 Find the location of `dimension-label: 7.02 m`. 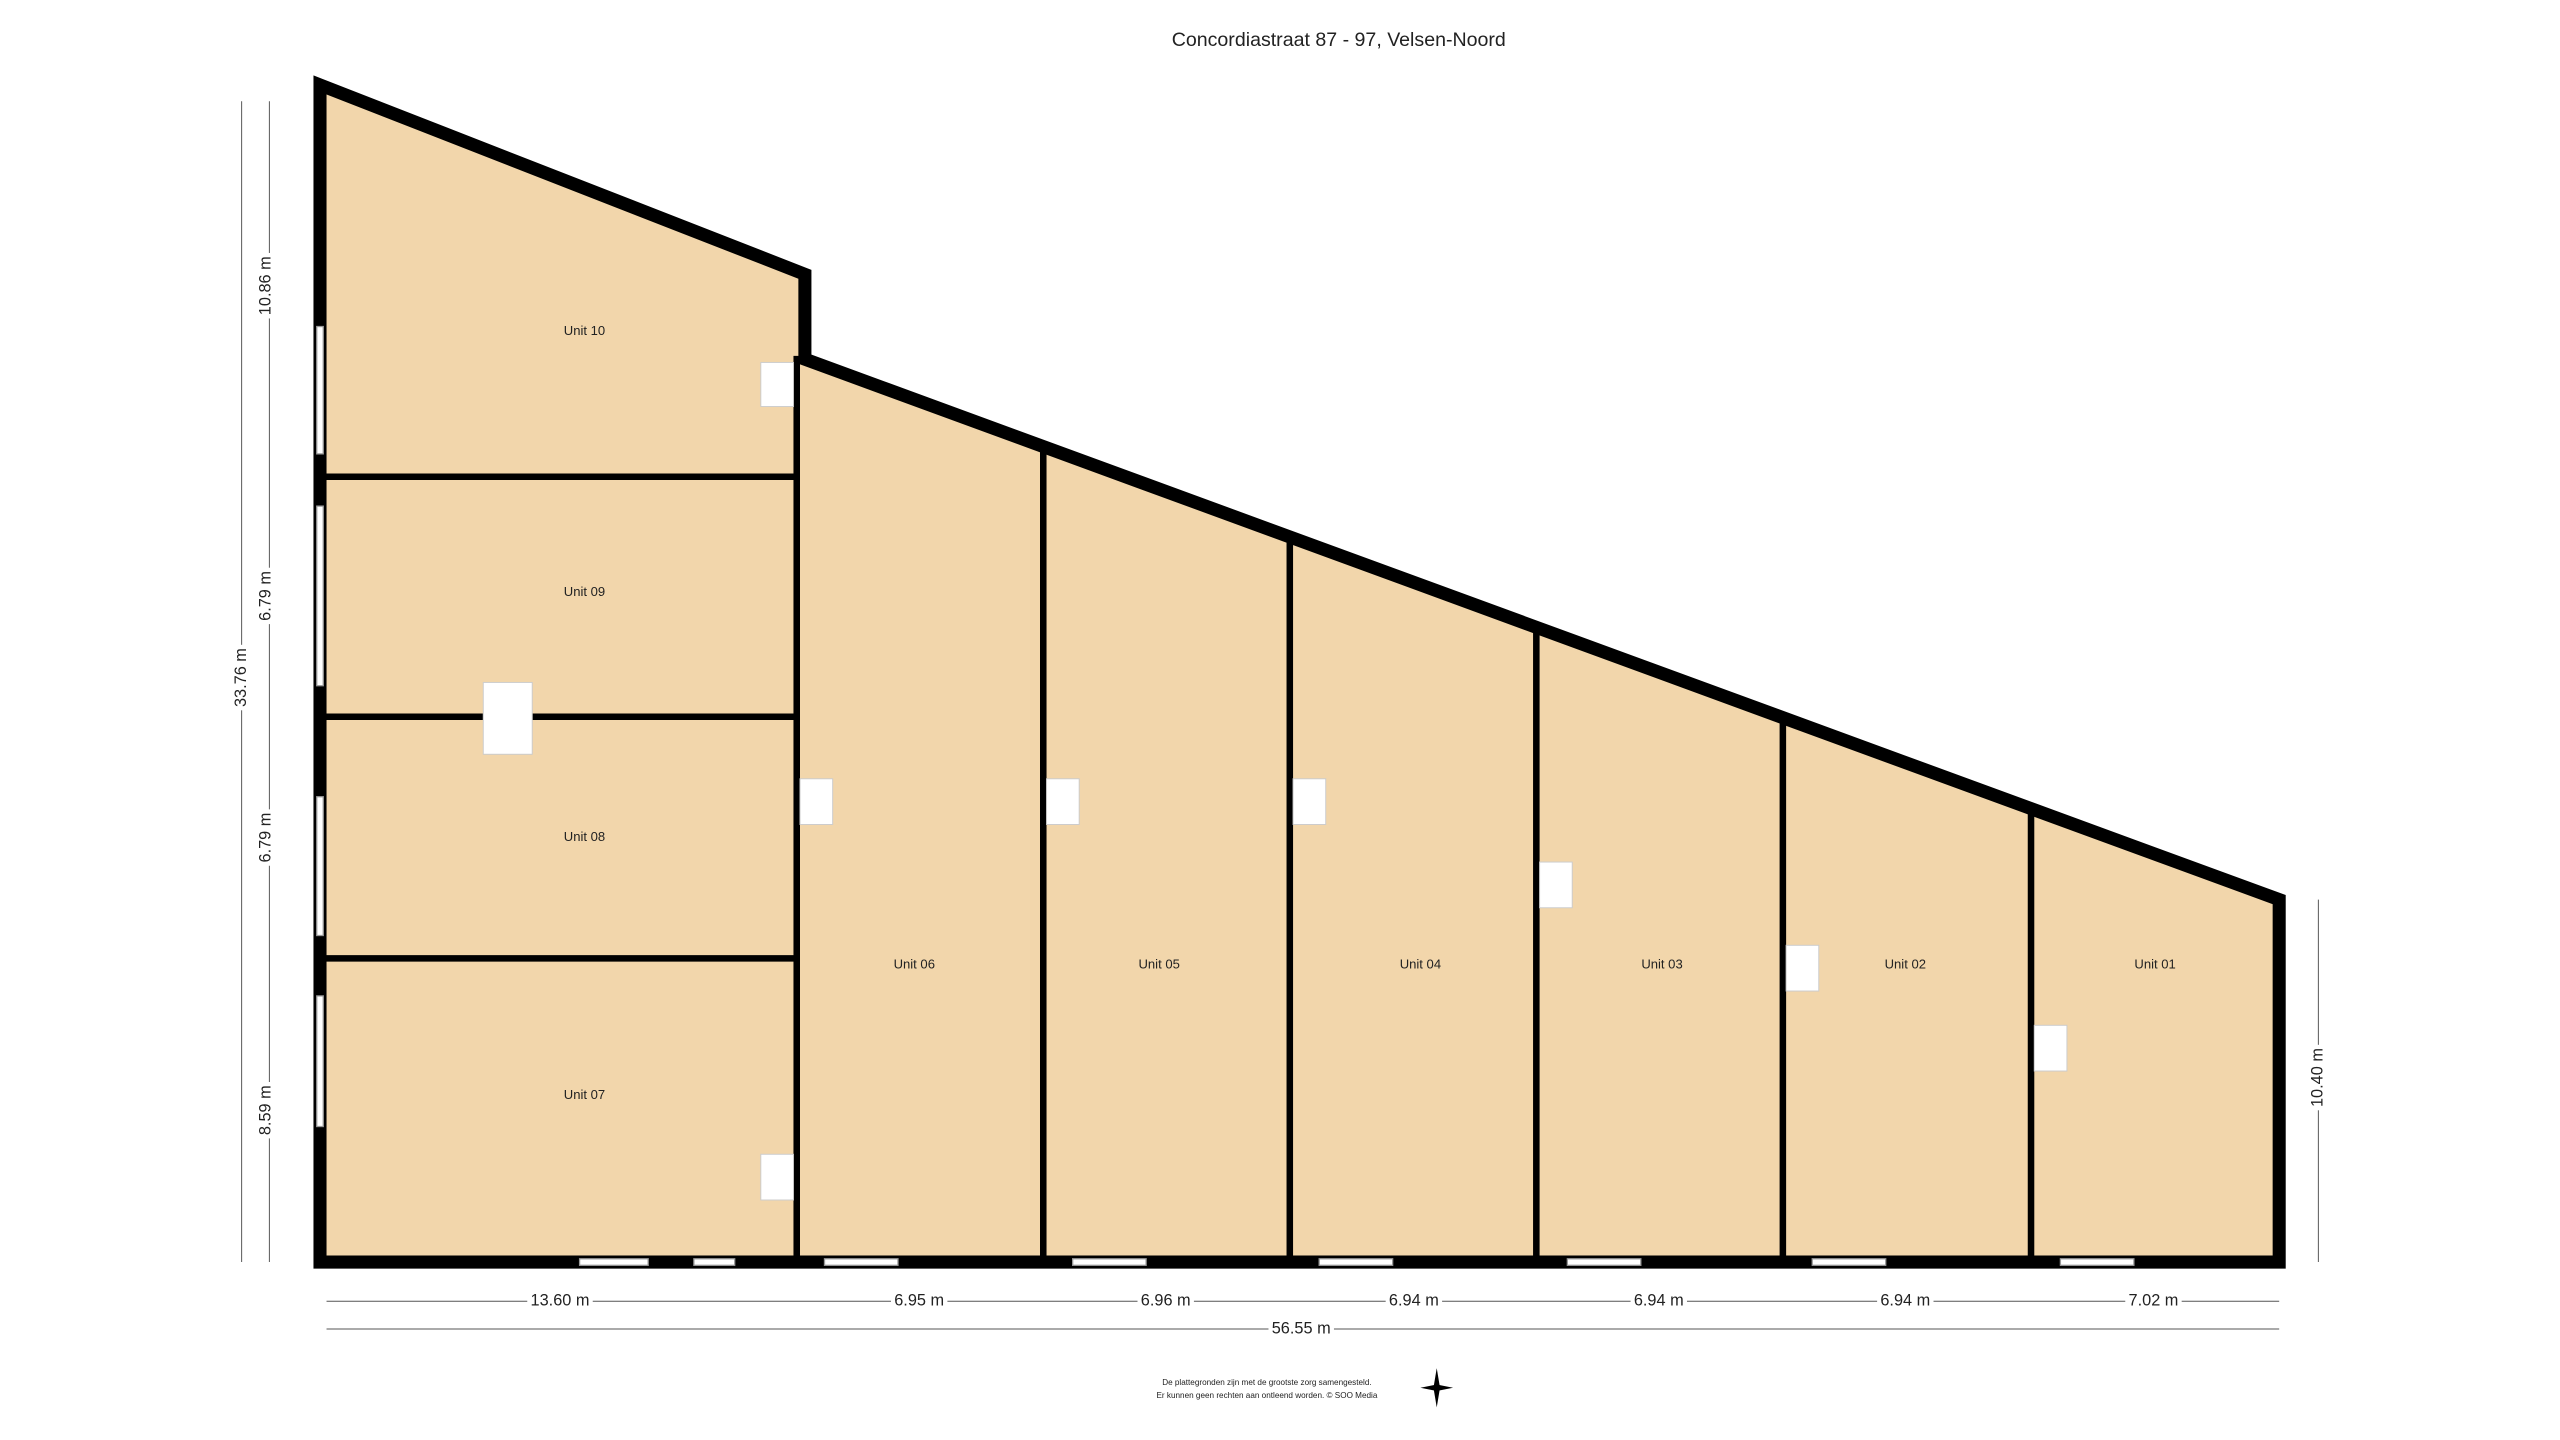

dimension-label: 7.02 m is located at coordinates (2154, 1301).